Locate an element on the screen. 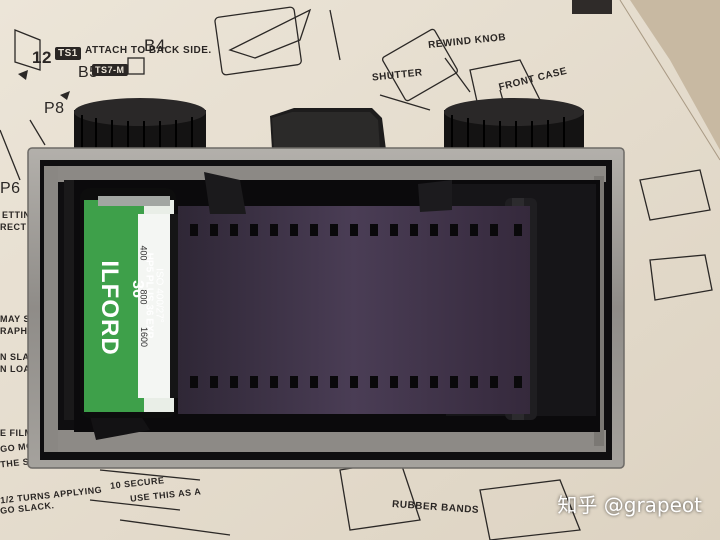 The image size is (720, 540). step-12-text: ATTACH TO BACK SIDE. is located at coordinates (148, 50).